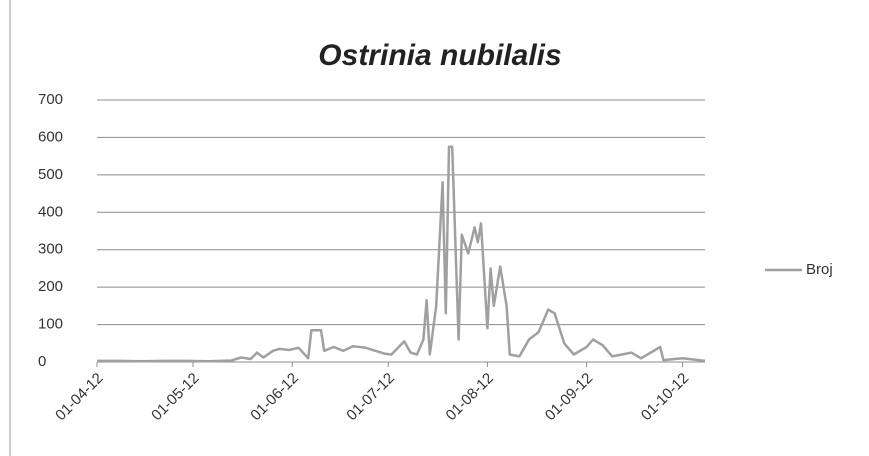 The height and width of the screenshot is (456, 869). Describe the element at coordinates (50, 324) in the screenshot. I see `y-tick-label: 100` at that location.